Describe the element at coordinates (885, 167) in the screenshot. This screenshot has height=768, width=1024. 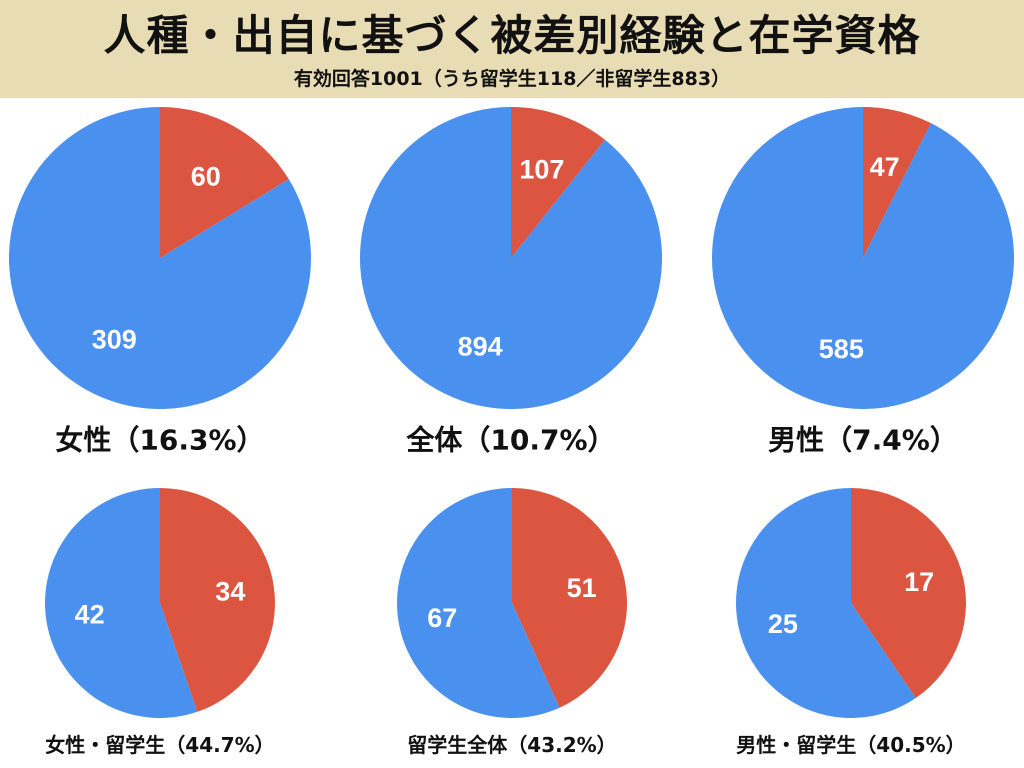
I see `slice-value-label: 47` at that location.